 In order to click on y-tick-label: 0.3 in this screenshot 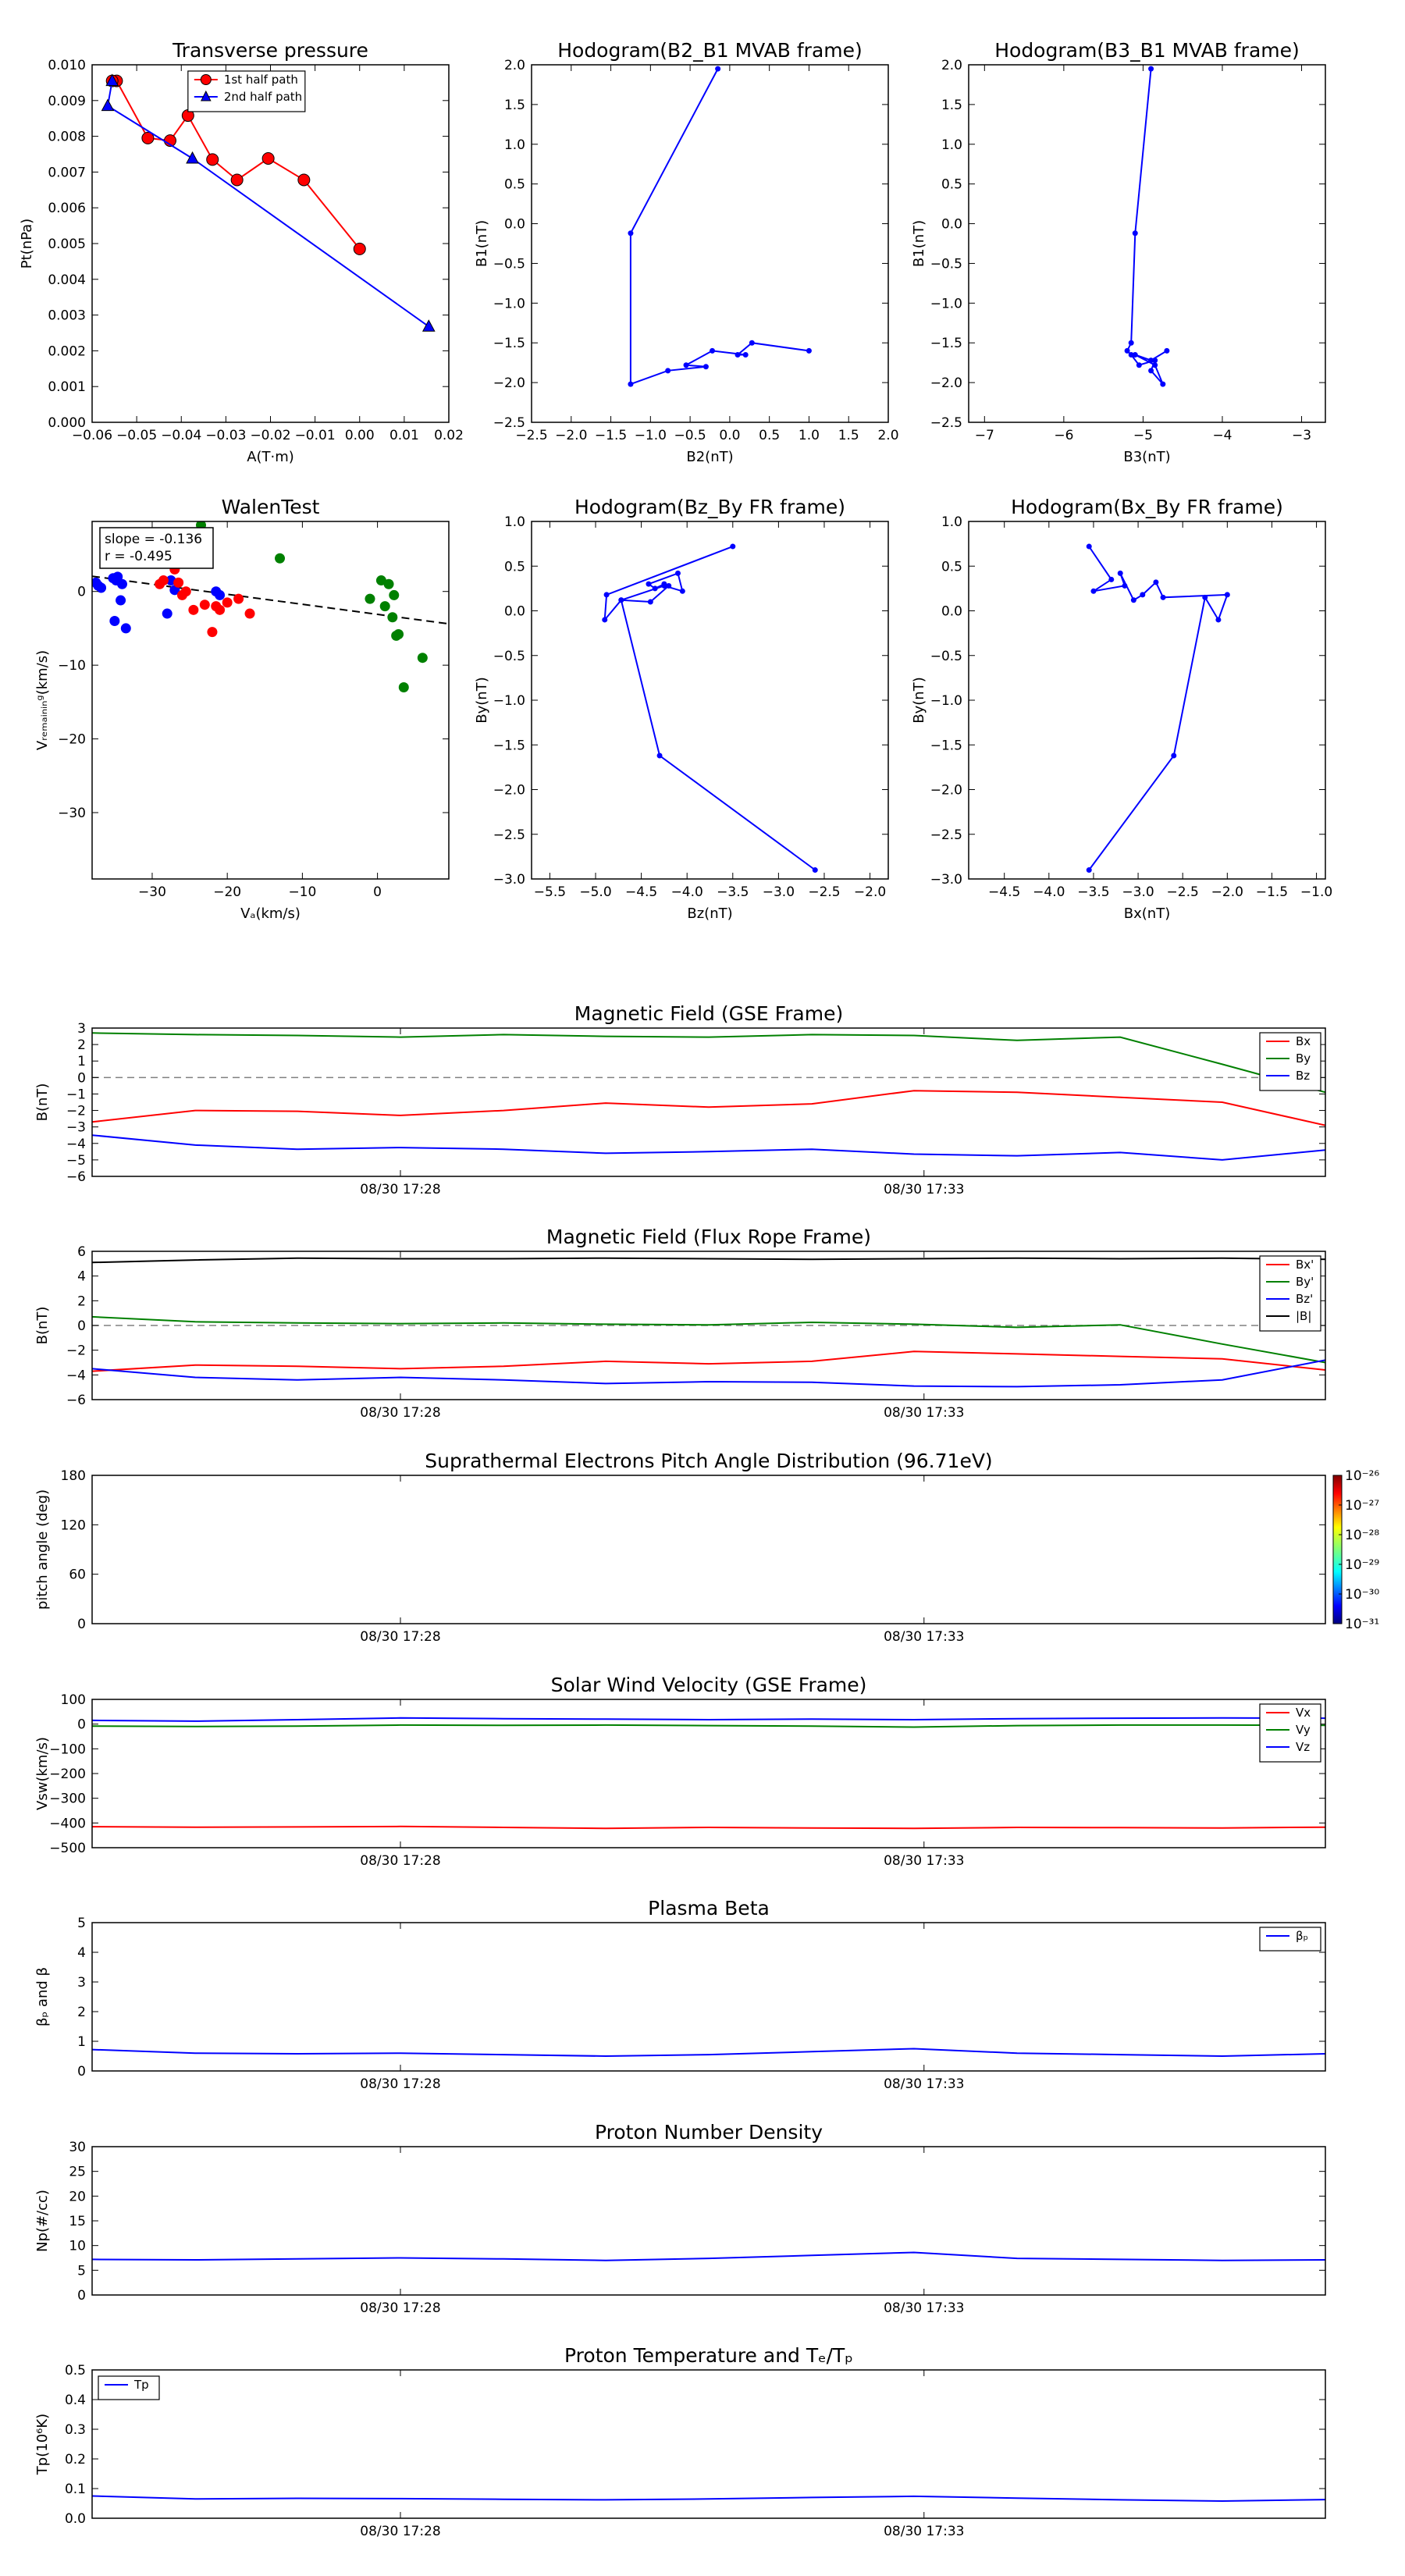, I will do `click(76, 2430)`.